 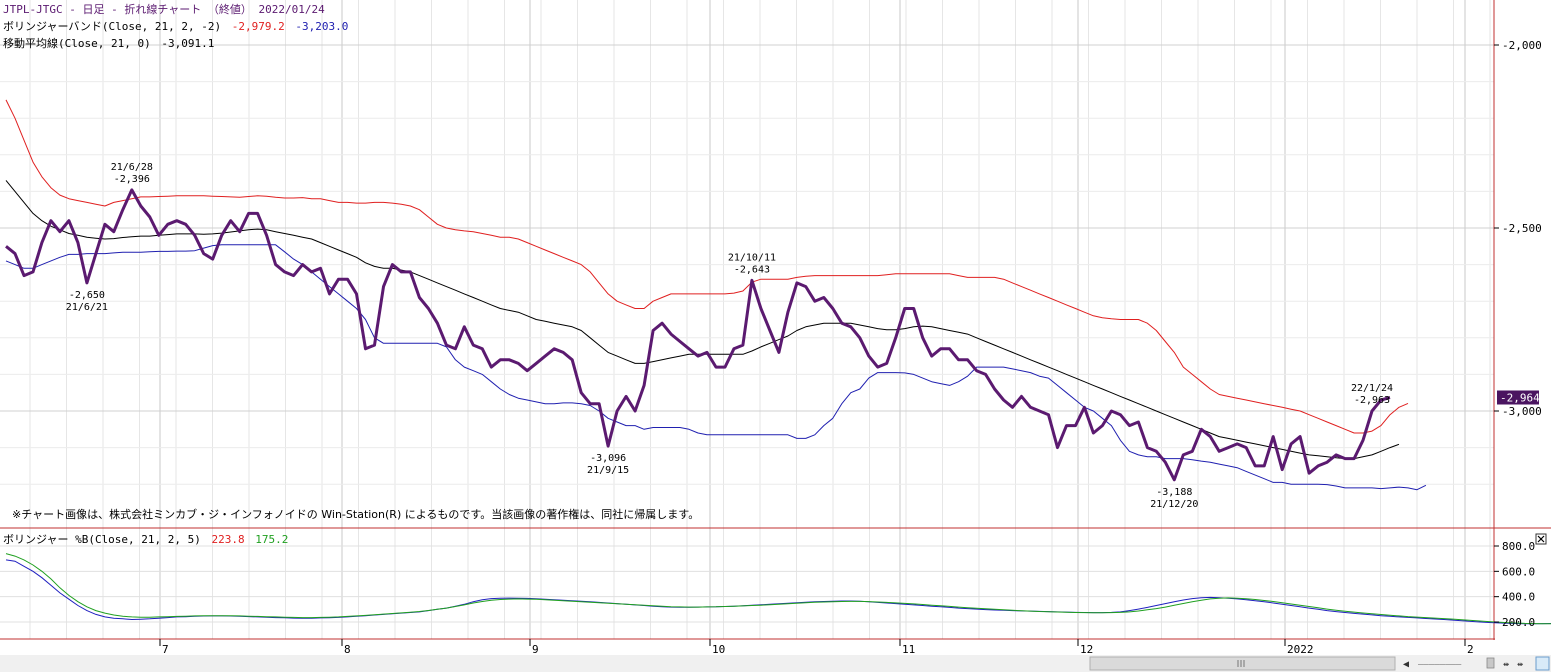 I want to click on percent-b-value1: 223.8, so click(x=228, y=539).